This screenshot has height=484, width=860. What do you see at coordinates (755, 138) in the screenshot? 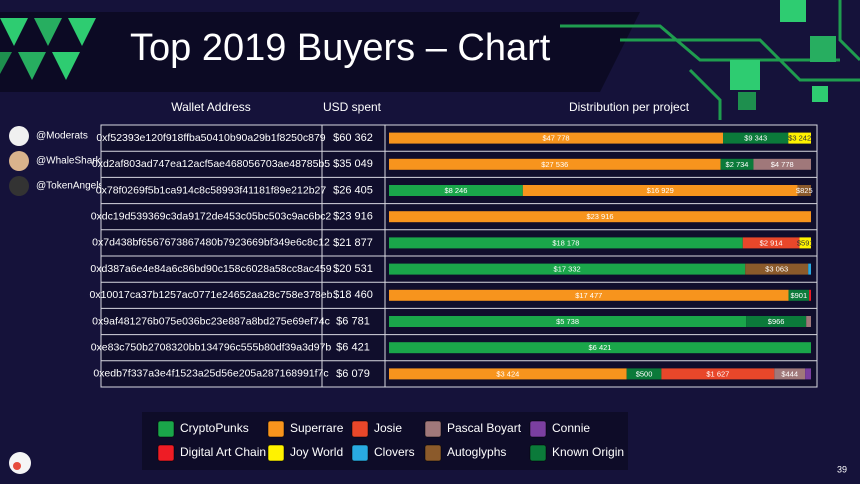
I see `value-label: $9 343` at bounding box center [755, 138].